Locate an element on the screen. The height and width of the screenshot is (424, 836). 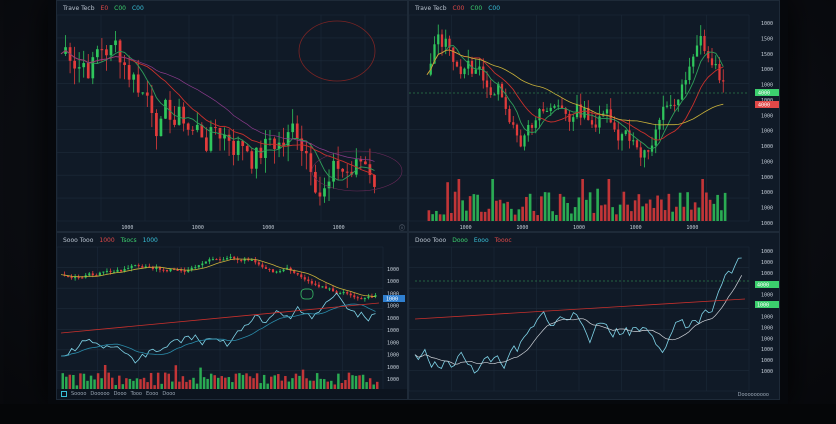
footer-item: Dooooo is located at coordinates (100, 394).